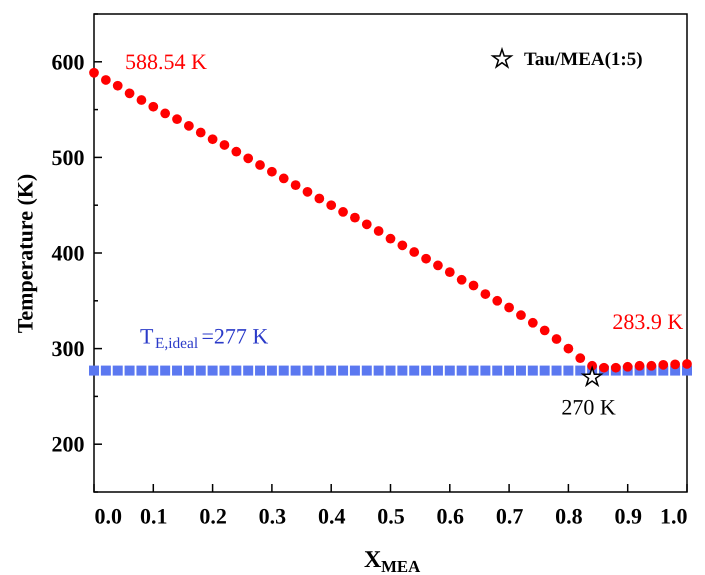 The image size is (705, 575). Describe the element at coordinates (588, 407) in the screenshot. I see `annotation: 270 K` at that location.